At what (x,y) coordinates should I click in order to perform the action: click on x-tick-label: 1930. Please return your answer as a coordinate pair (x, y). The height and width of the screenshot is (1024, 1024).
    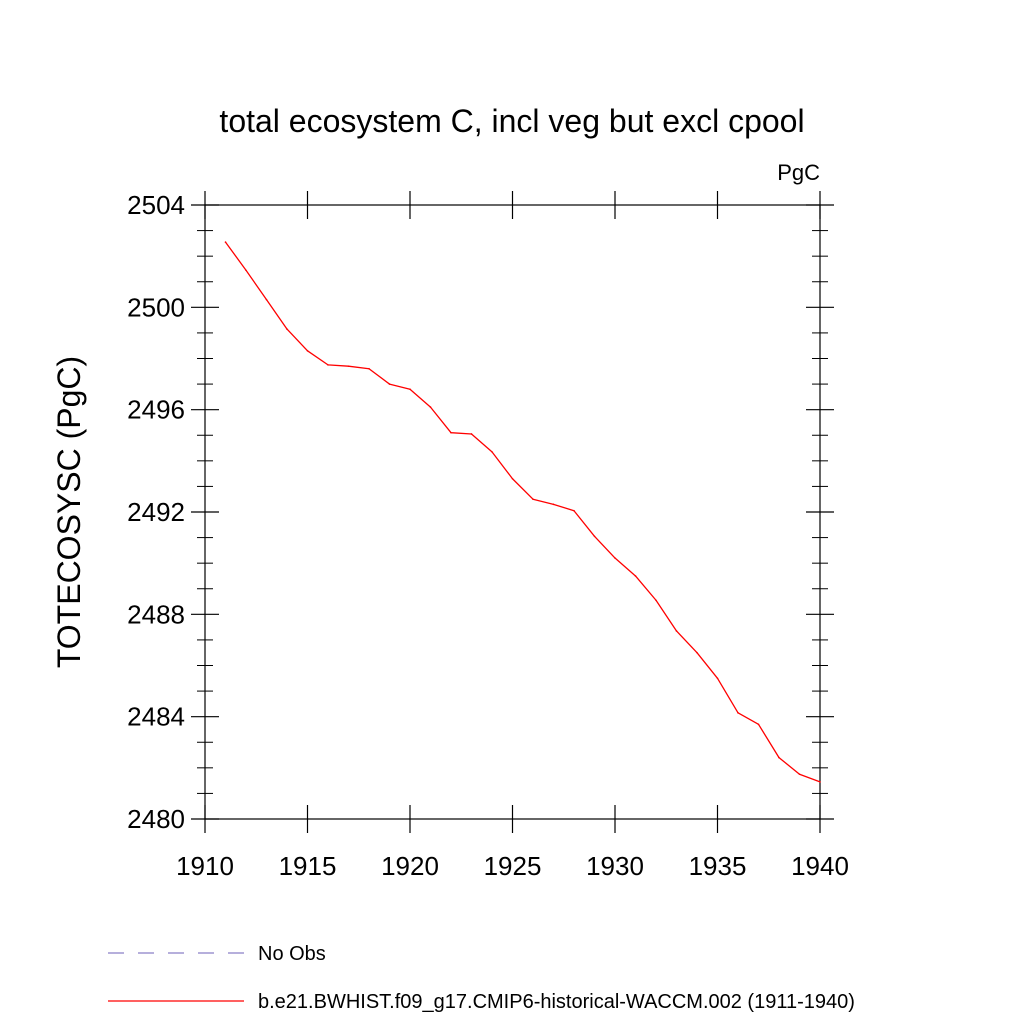
    Looking at the image, I should click on (615, 866).